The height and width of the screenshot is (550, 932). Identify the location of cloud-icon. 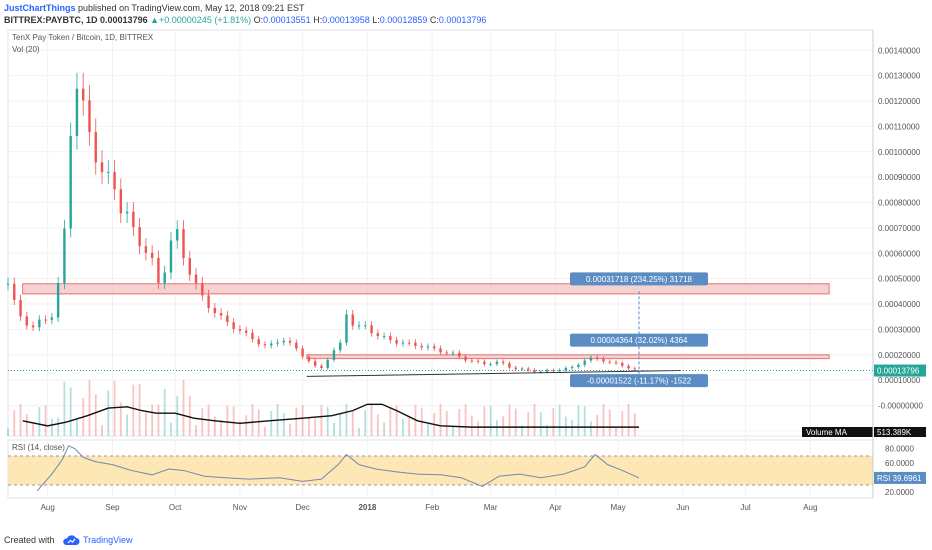
(71, 540).